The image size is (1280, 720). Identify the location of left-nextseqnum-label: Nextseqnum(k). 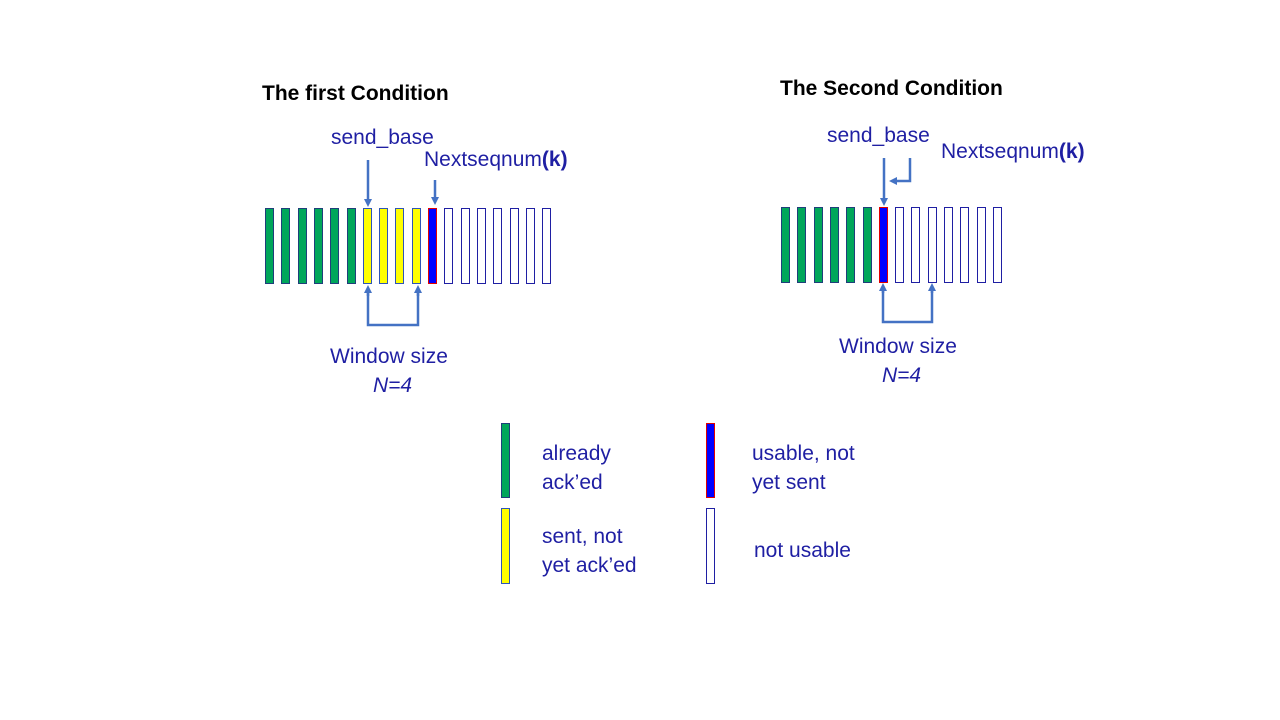
(496, 160).